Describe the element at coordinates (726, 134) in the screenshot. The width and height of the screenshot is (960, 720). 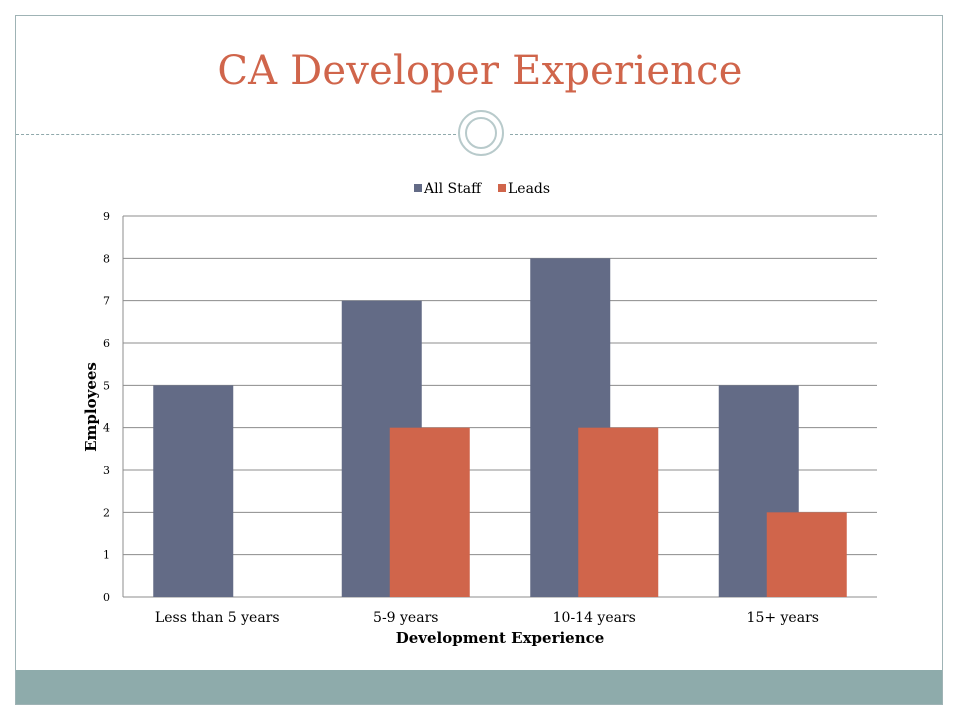
I see `title-divider-right` at that location.